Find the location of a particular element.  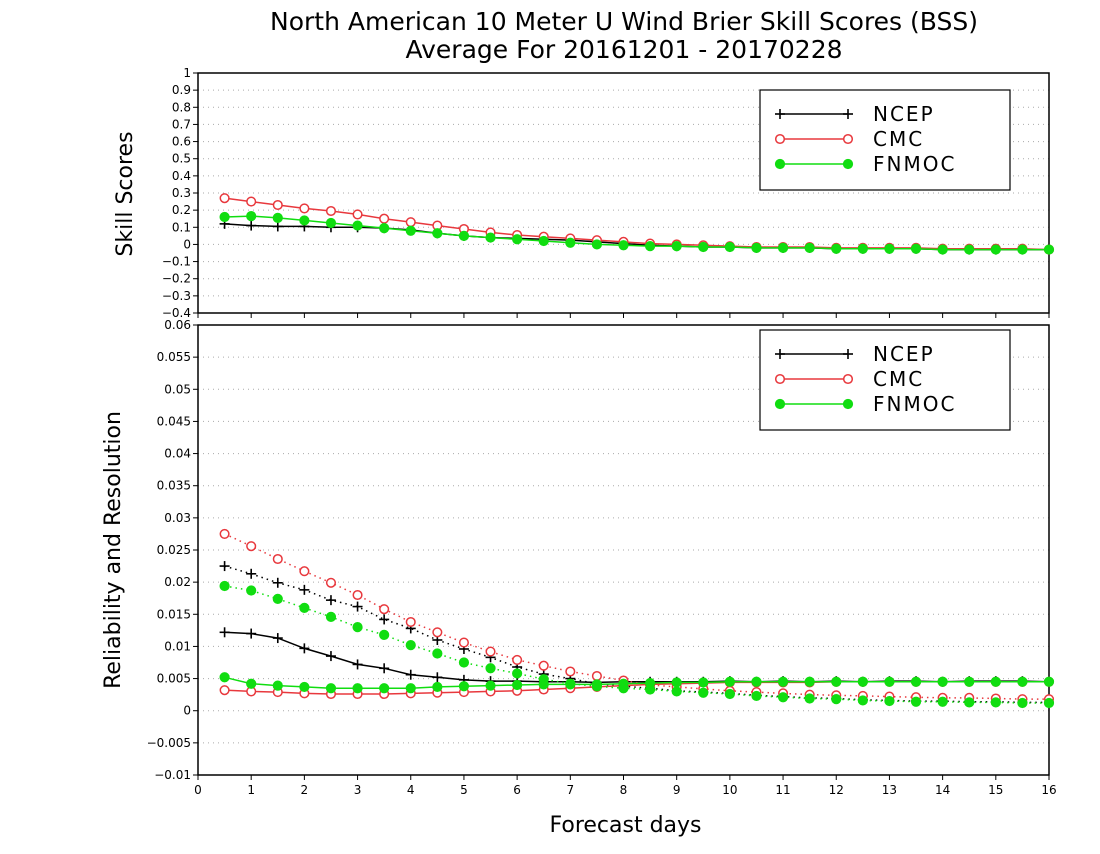

x-tick-label: 4 is located at coordinates (411, 790).